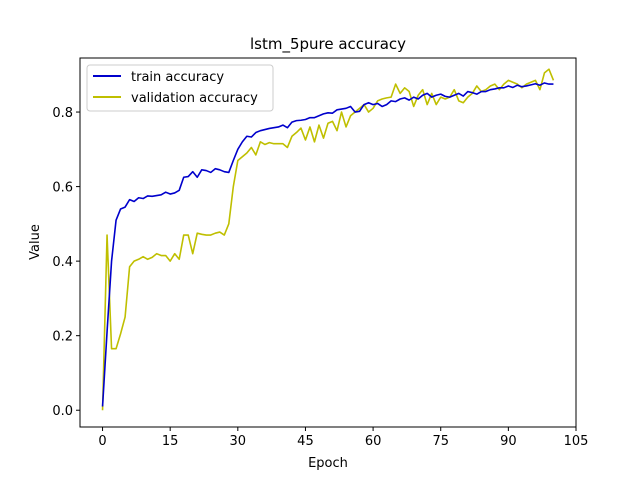  What do you see at coordinates (328, 44) in the screenshot?
I see `chart-title: lstm_5pure accuracy` at bounding box center [328, 44].